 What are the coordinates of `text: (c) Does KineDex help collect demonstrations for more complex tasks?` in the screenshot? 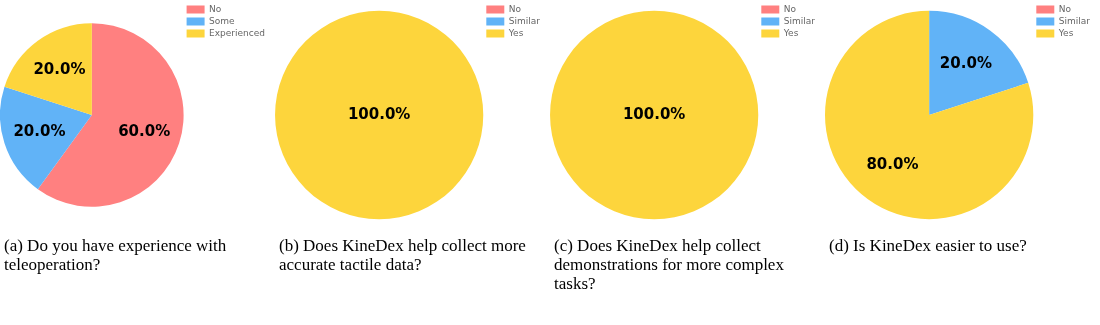 It's located at (669, 264).